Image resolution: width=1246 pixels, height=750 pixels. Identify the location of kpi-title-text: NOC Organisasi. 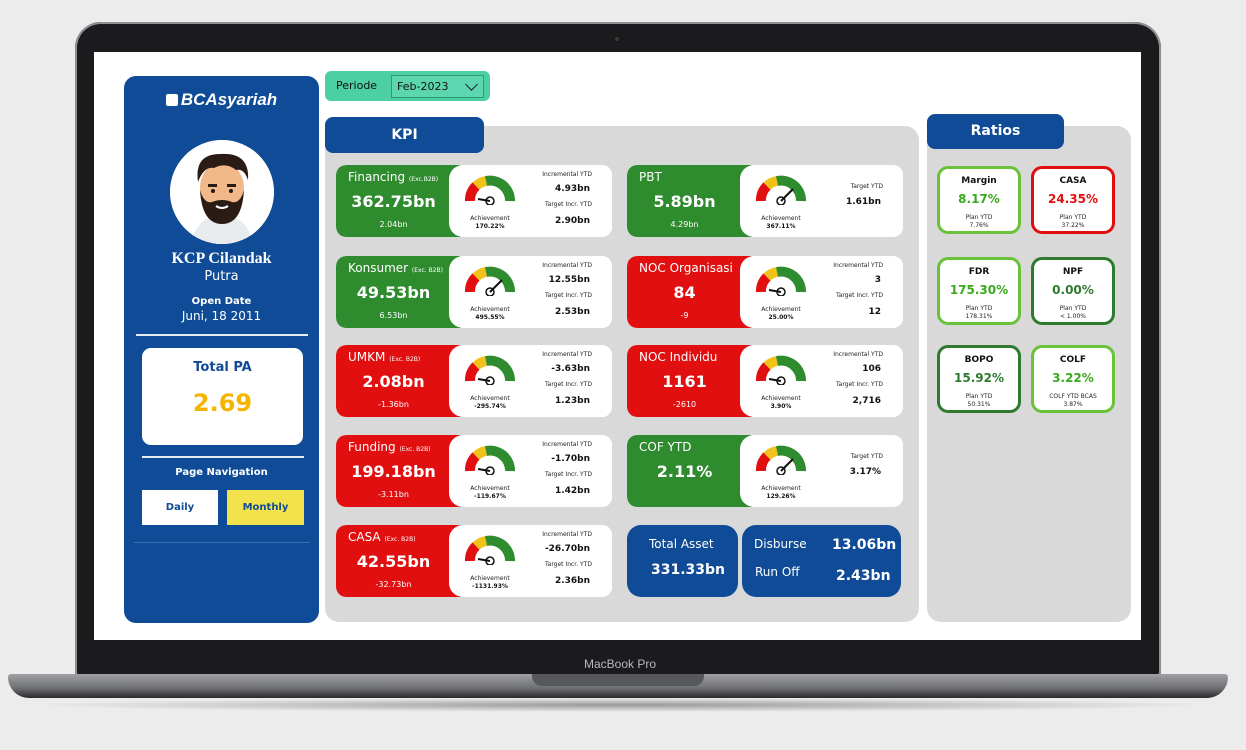
(686, 268).